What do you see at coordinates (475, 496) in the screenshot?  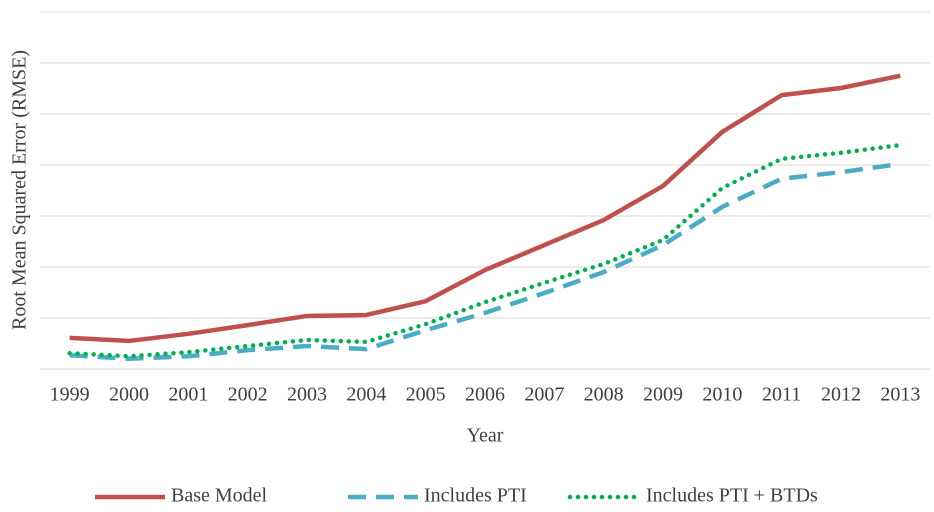 I see `legend-label: Includes PTI` at bounding box center [475, 496].